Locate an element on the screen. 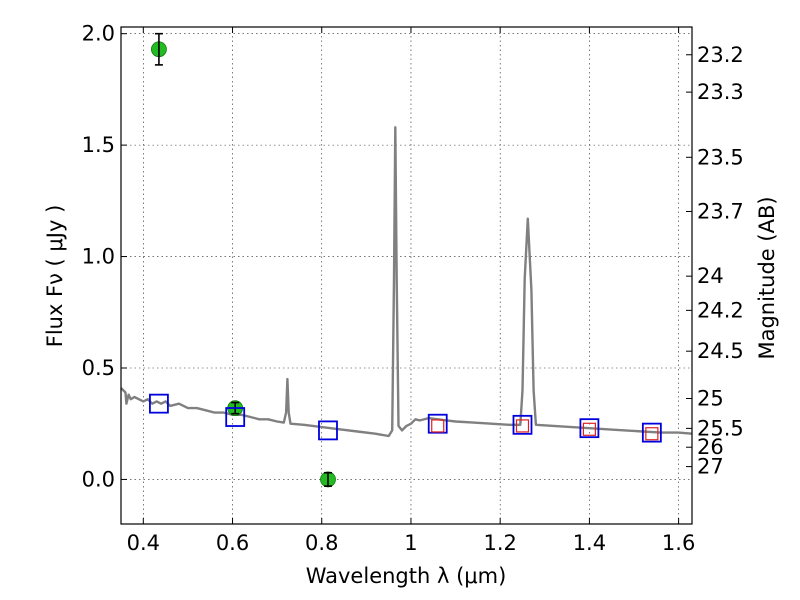 Image resolution: width=800 pixels, height=600 pixels. x-tick-label: 1 is located at coordinates (410, 543).